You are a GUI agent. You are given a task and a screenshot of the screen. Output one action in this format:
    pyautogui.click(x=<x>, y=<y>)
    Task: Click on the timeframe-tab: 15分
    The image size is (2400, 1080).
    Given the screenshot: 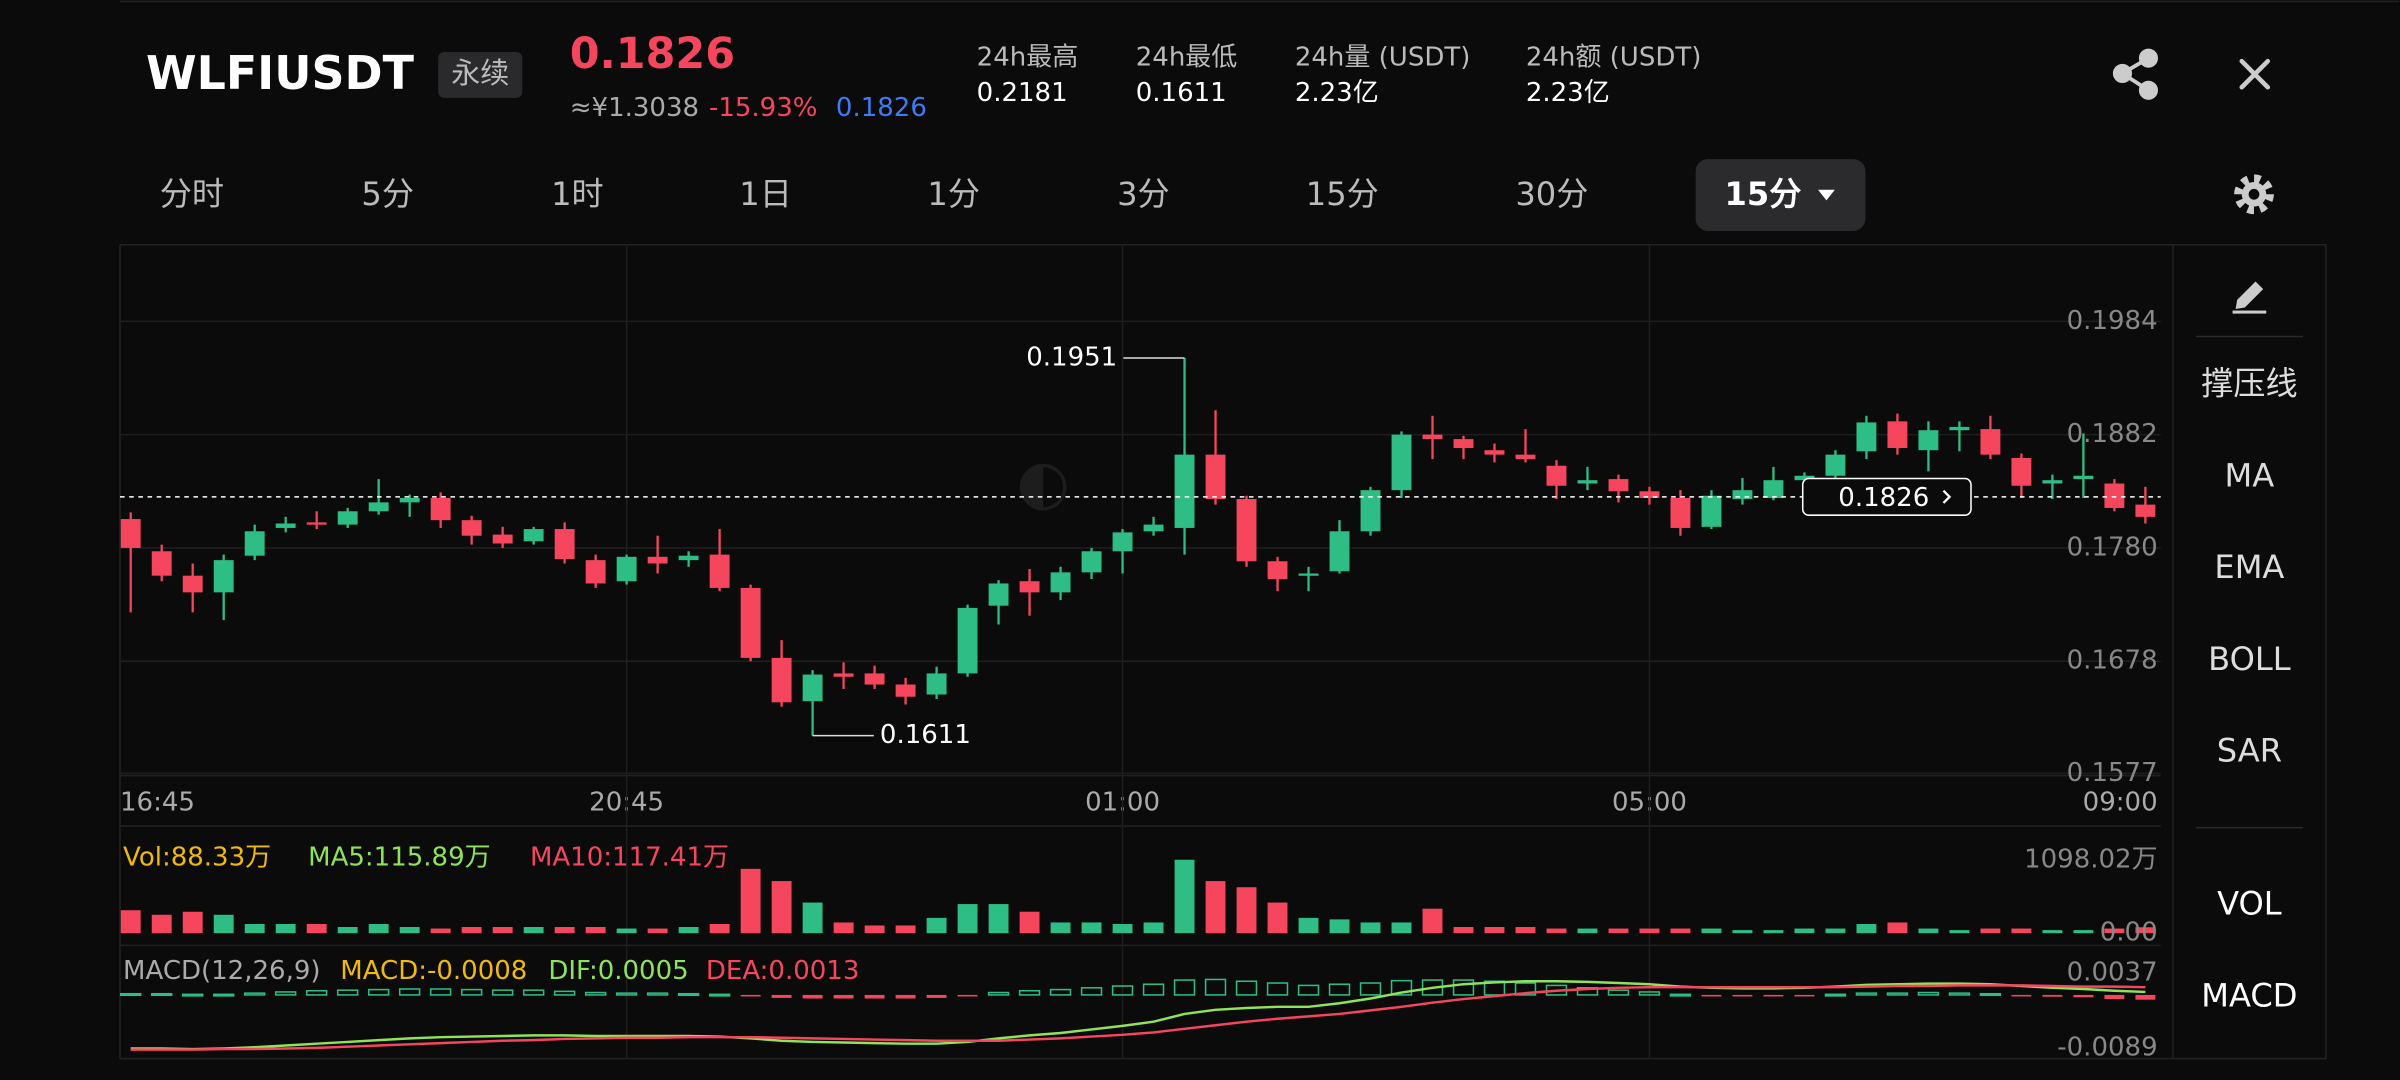 What is the action you would take?
    pyautogui.click(x=1342, y=194)
    